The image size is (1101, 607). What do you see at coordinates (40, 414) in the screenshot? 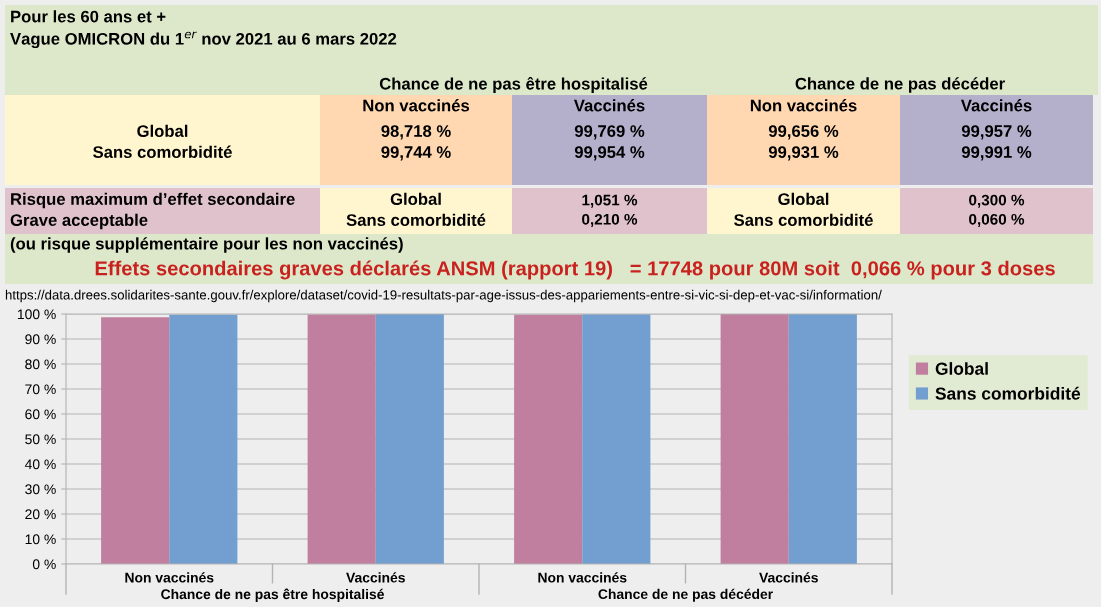
I see `y-tick-label: 60 %` at bounding box center [40, 414].